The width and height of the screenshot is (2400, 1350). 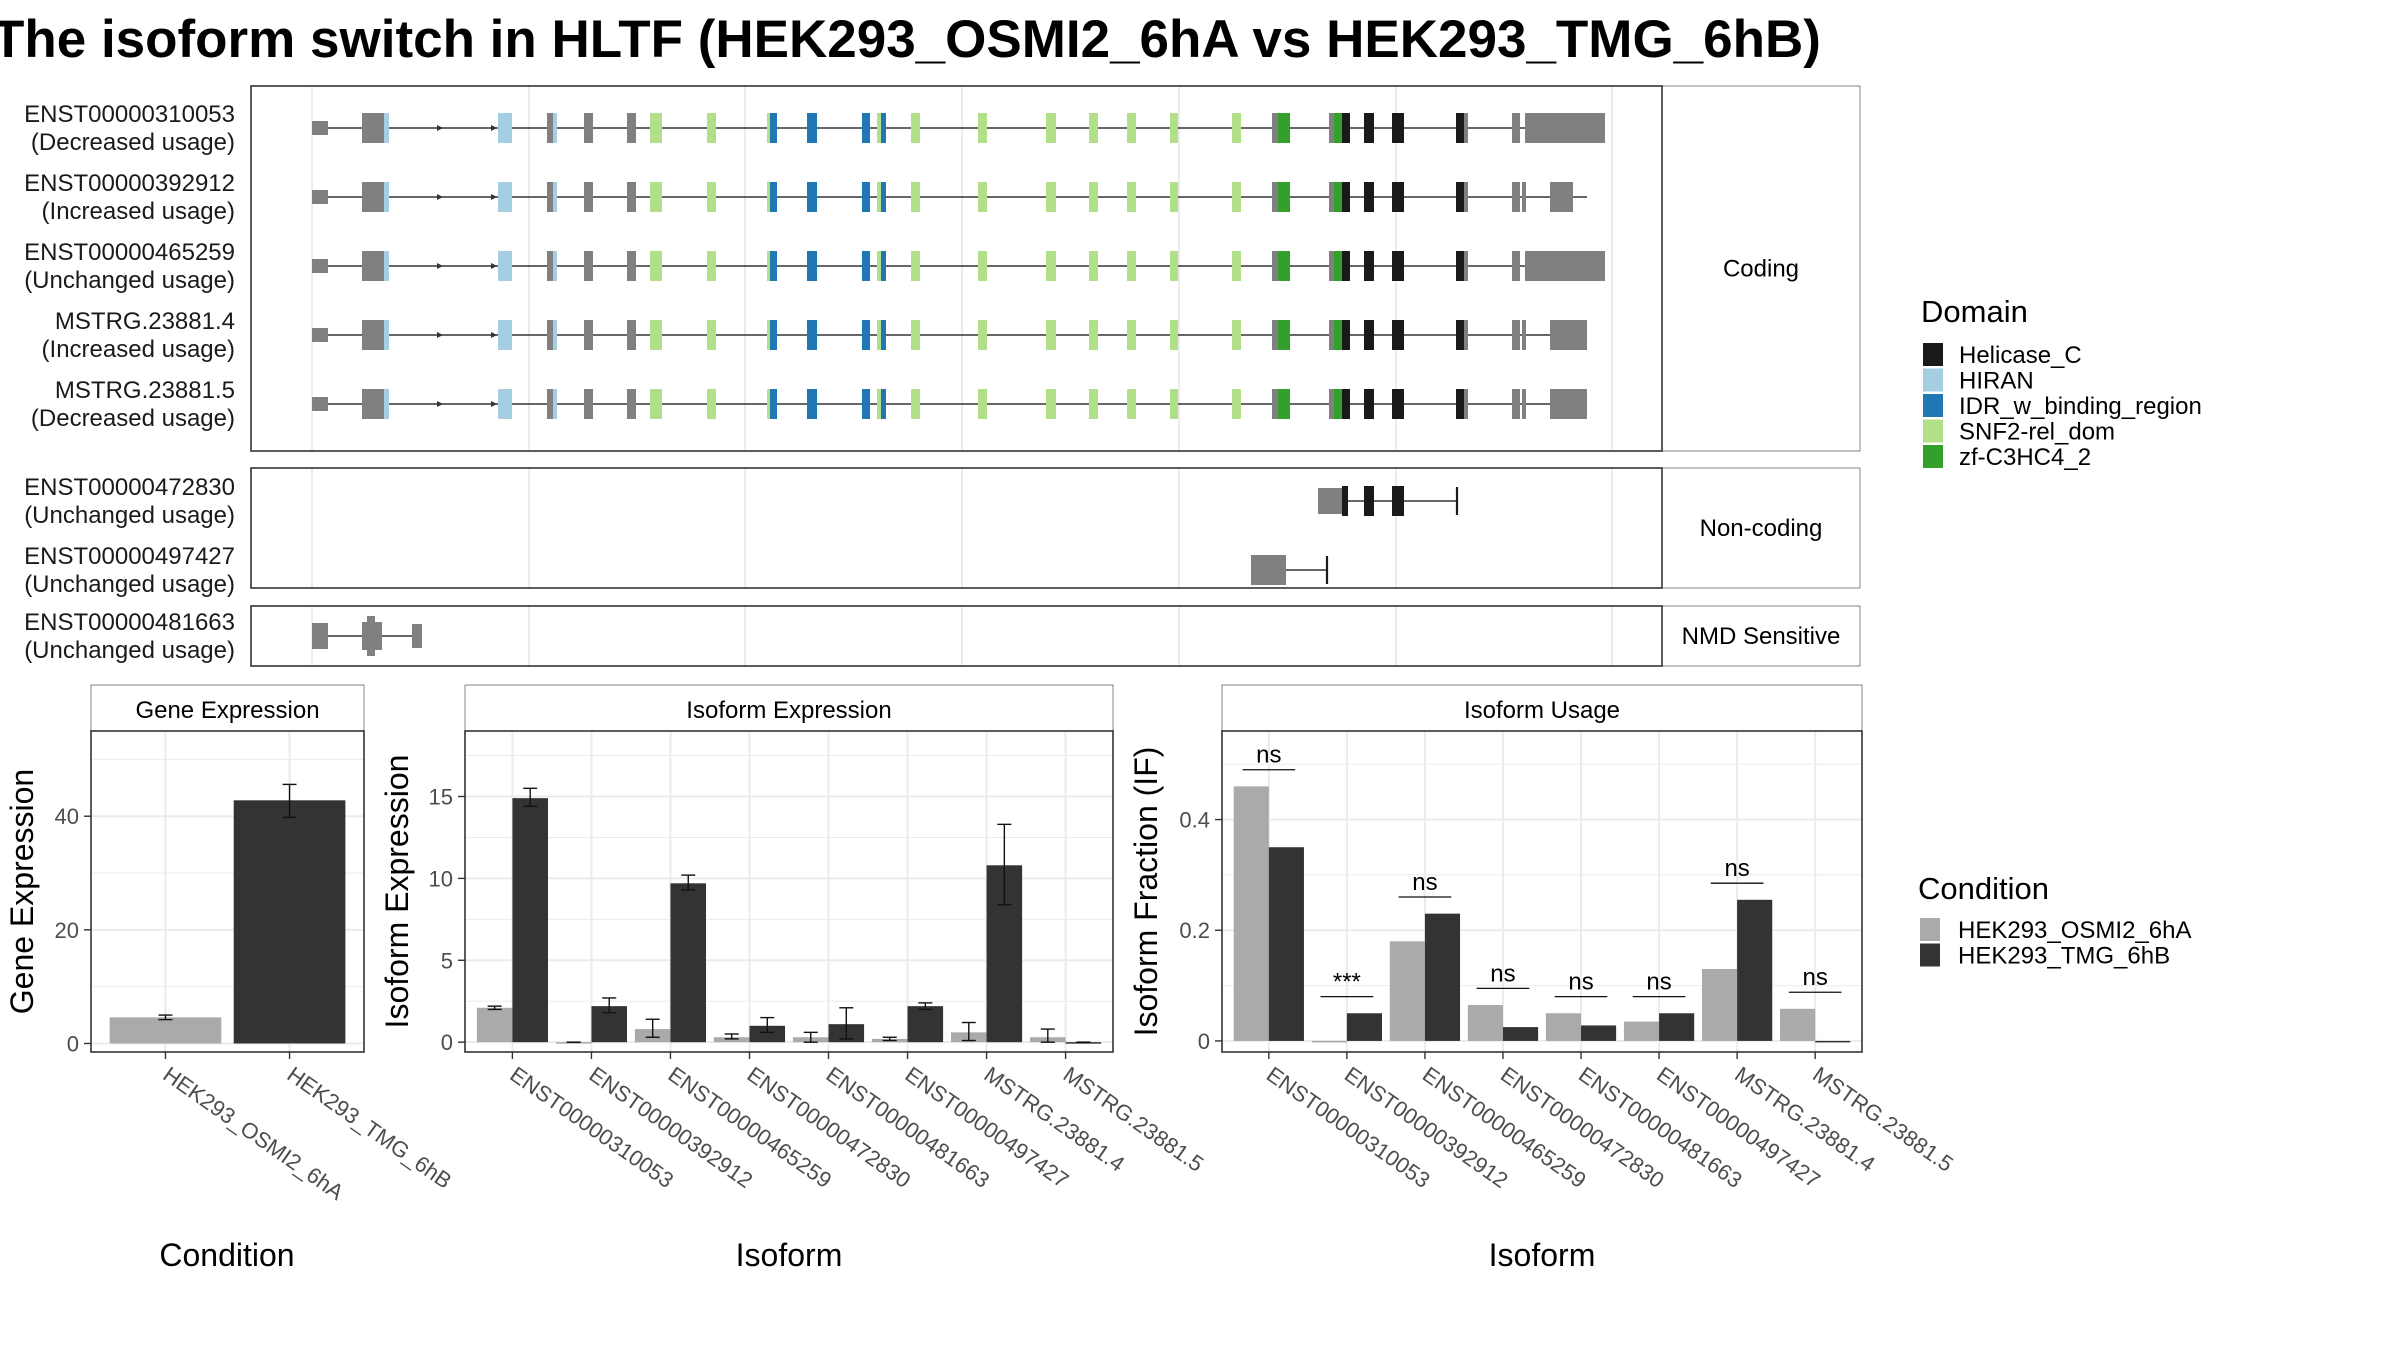 I want to click on y-tick-label: 15, so click(x=441, y=797).